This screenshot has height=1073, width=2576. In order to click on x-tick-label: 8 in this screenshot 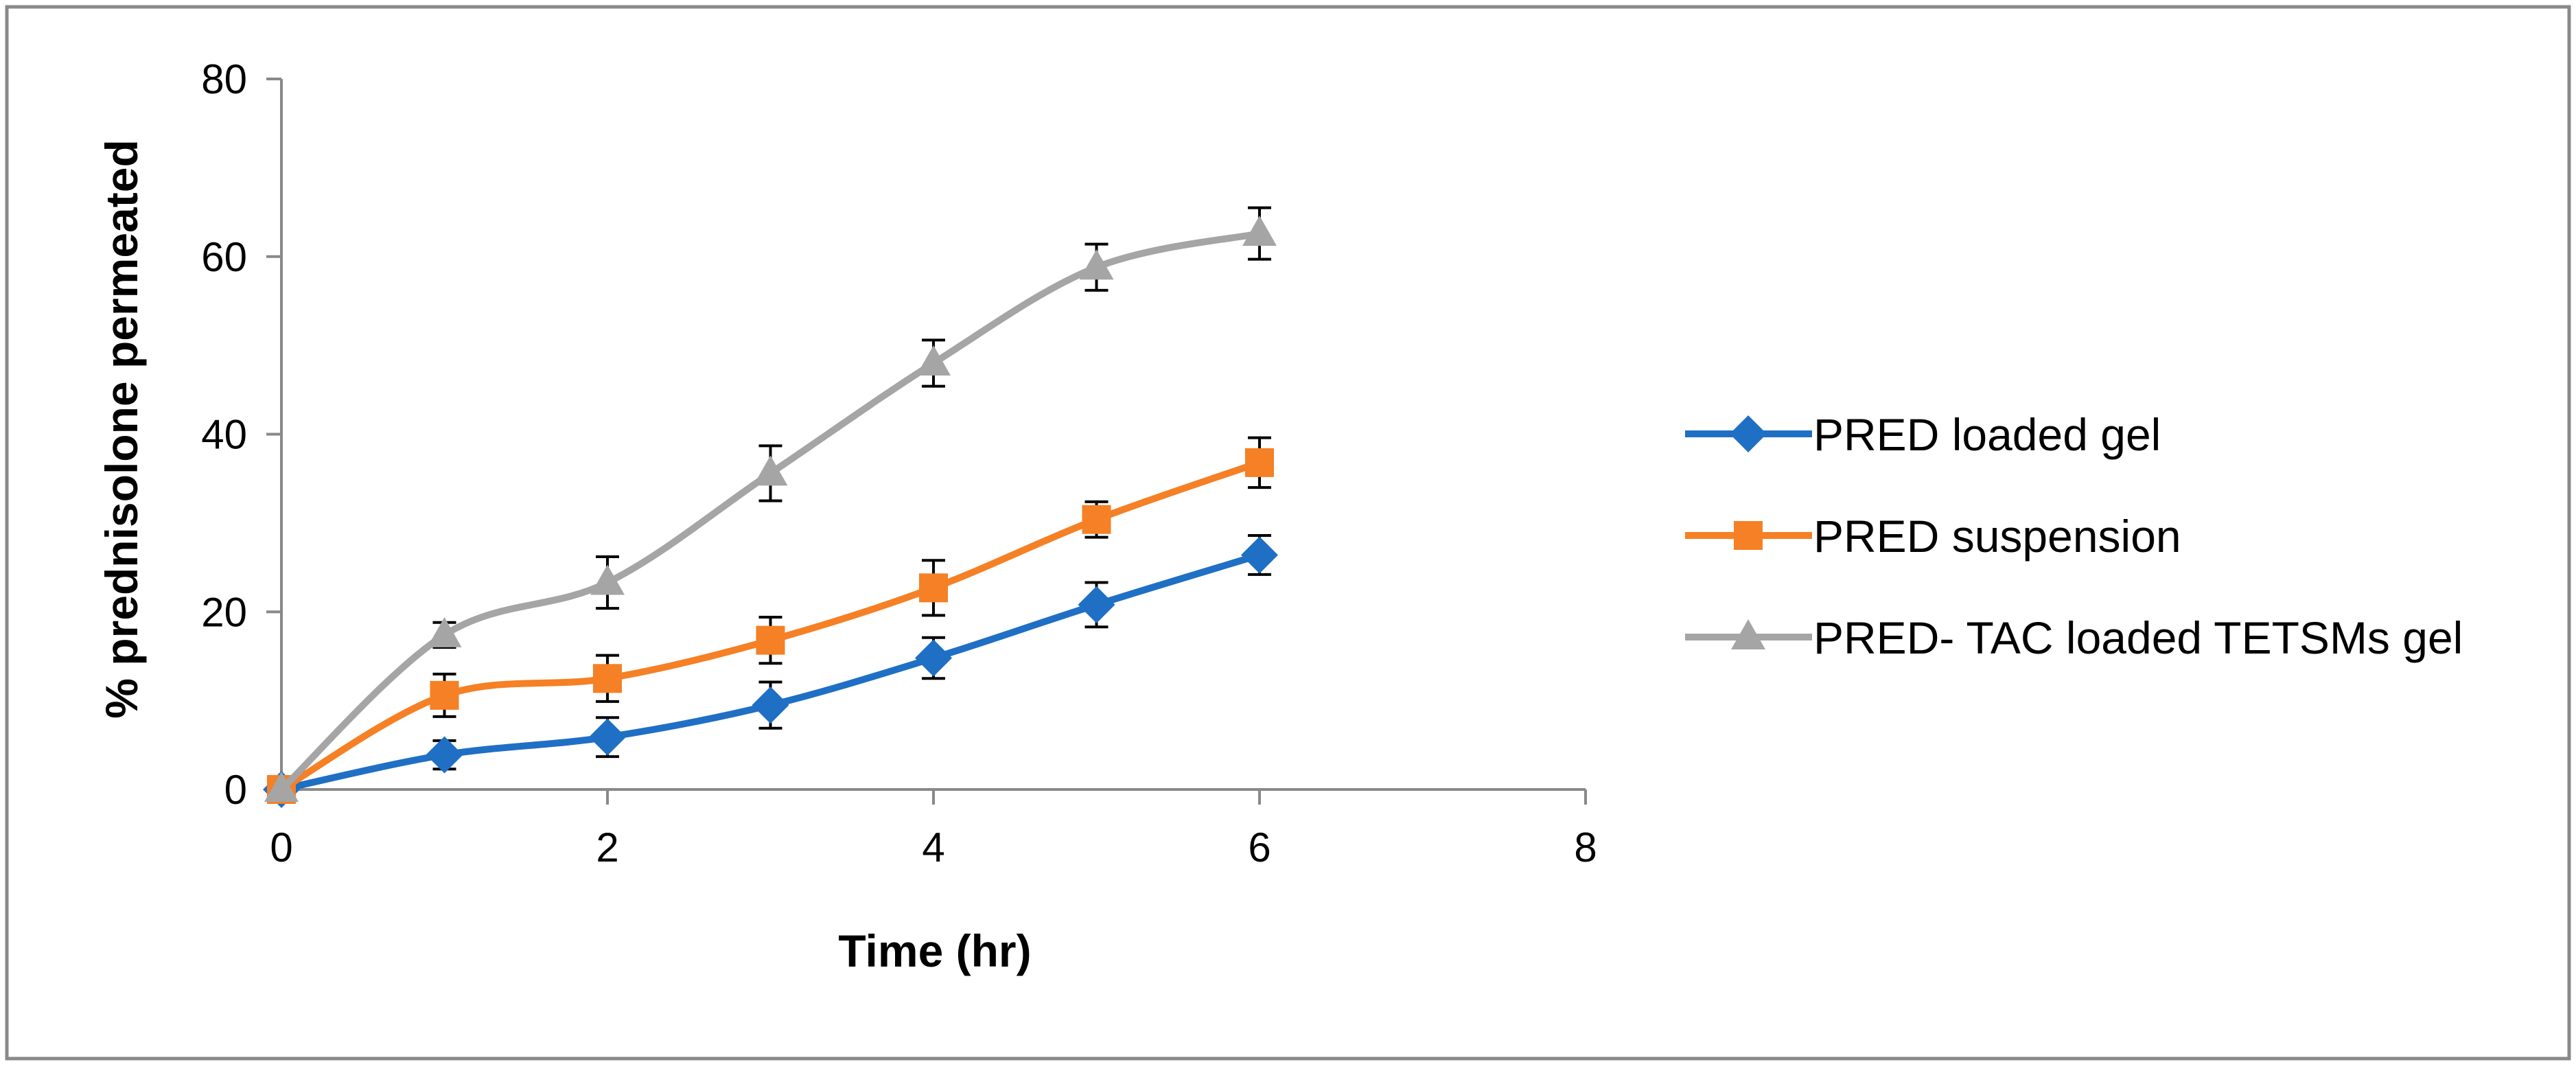, I will do `click(1585, 847)`.